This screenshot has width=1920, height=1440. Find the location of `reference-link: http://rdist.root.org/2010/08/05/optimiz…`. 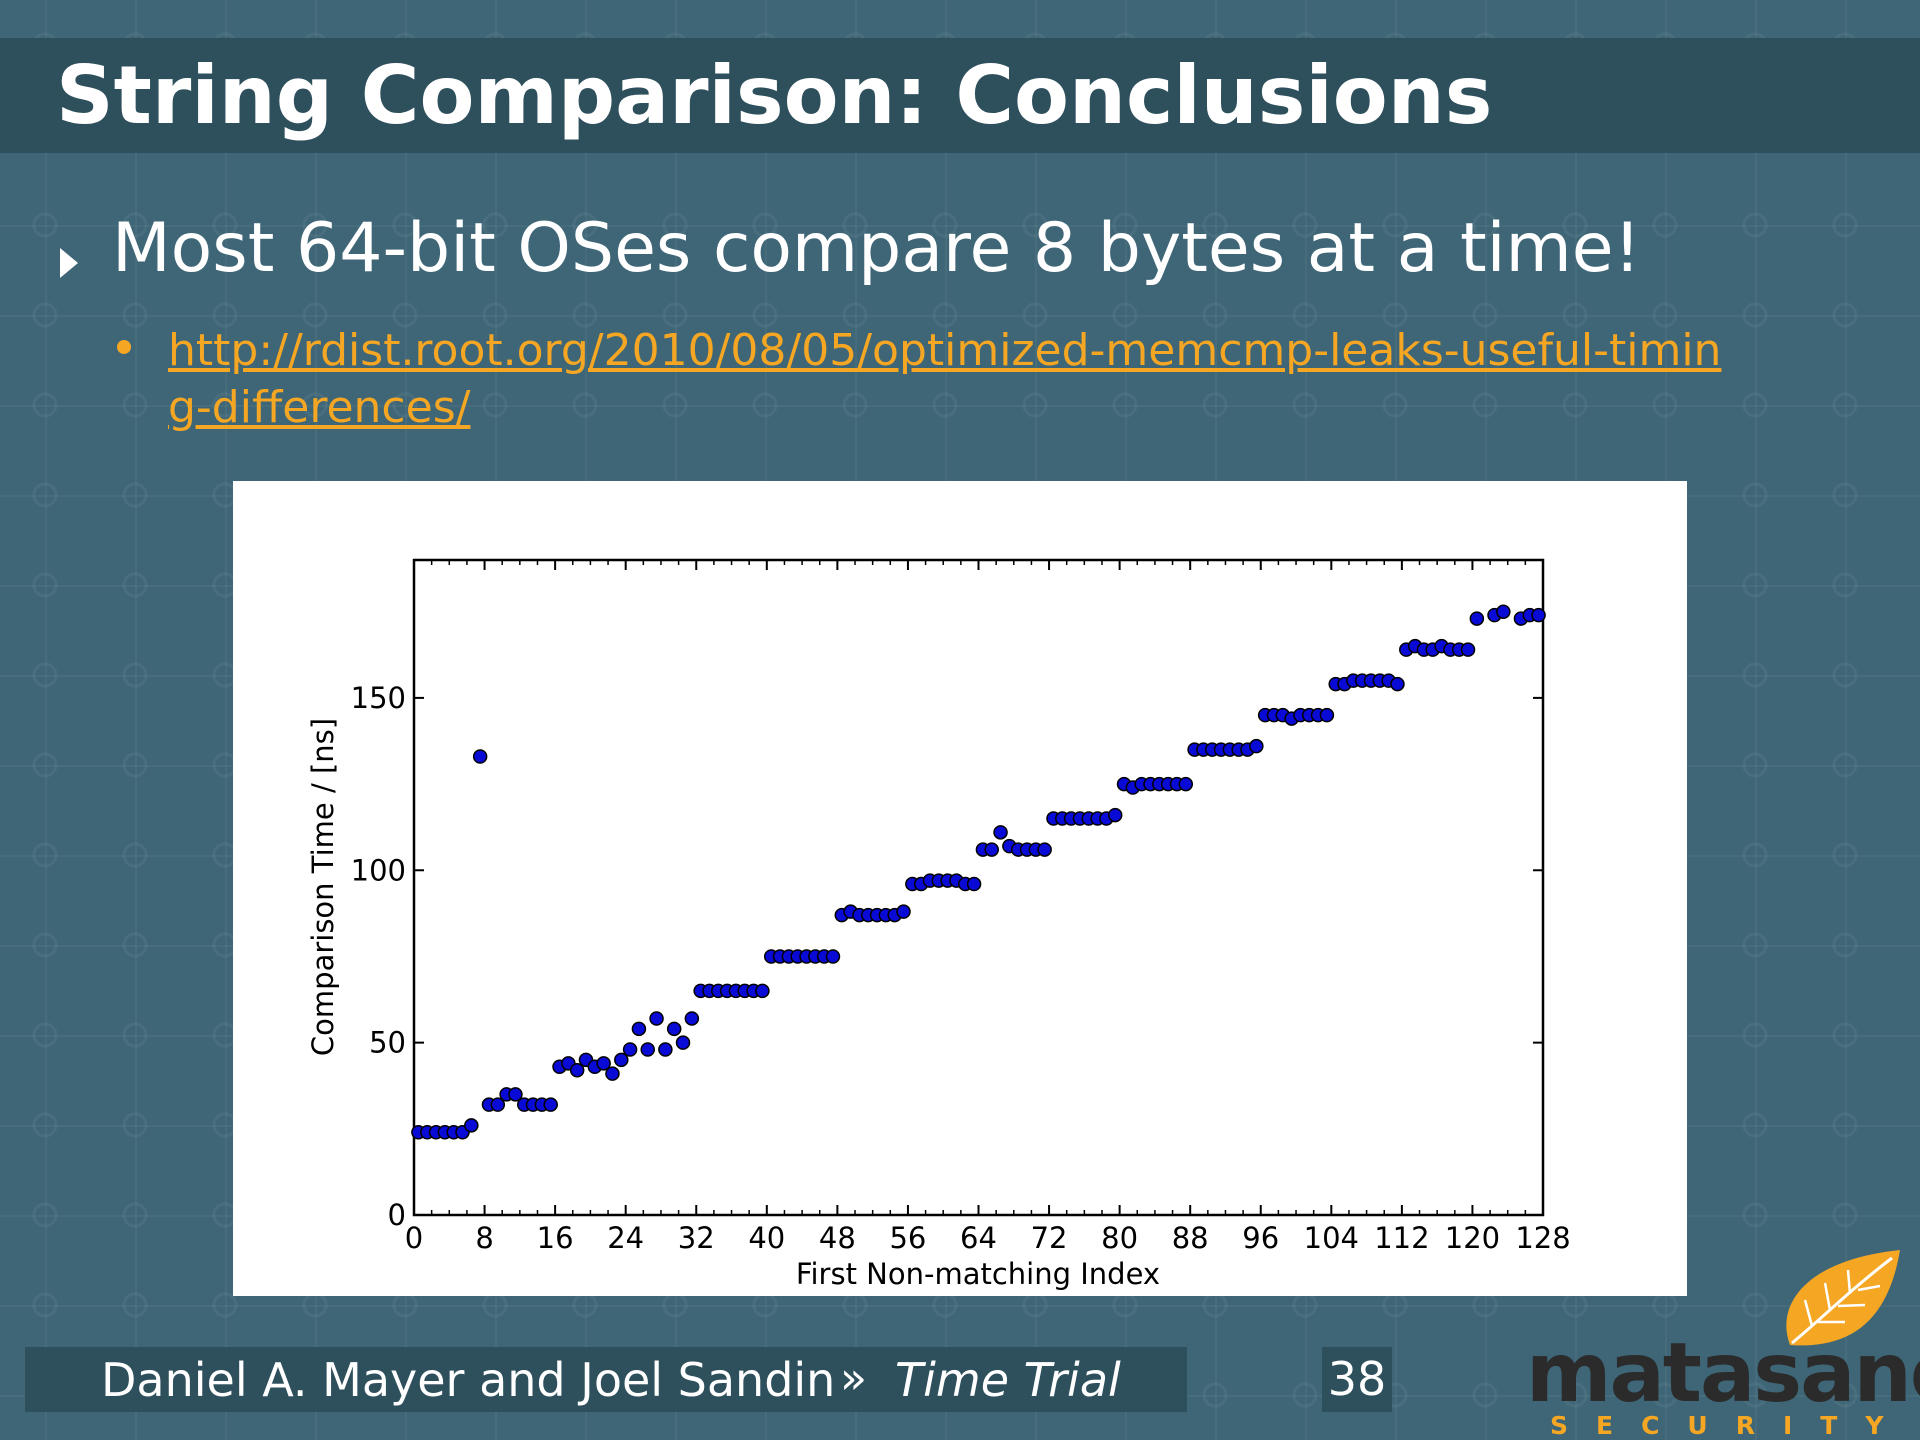

reference-link: http://rdist.root.org/2010/08/05/optimiz… is located at coordinates (945, 379).